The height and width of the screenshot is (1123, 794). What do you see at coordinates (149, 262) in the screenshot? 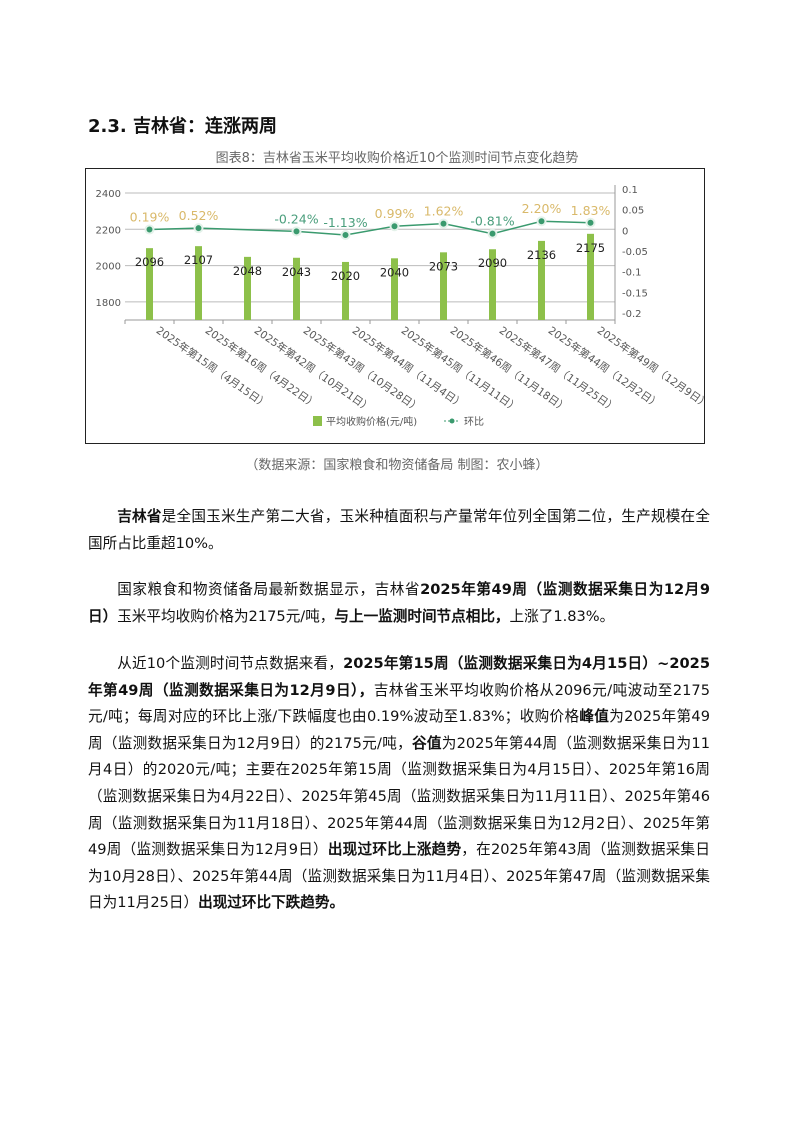
I see `bar-label: 2096` at bounding box center [149, 262].